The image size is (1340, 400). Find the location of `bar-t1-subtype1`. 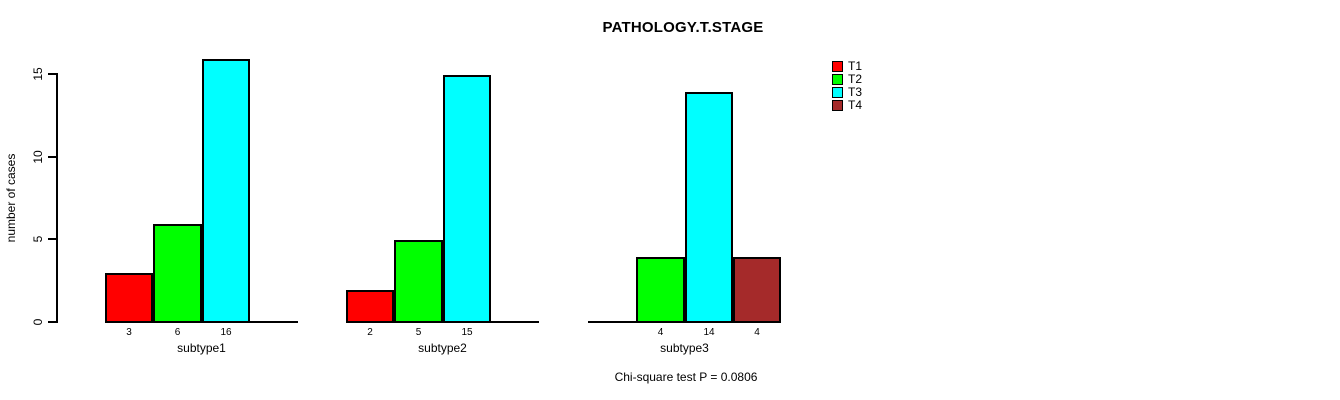

bar-t1-subtype1 is located at coordinates (129, 298).